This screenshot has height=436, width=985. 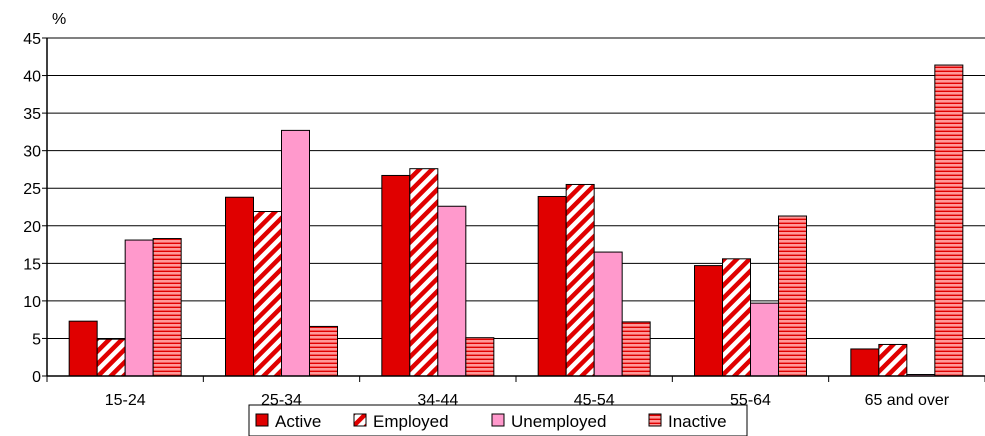 I want to click on legend-label-unemployed: Unemployed, so click(x=558, y=421).